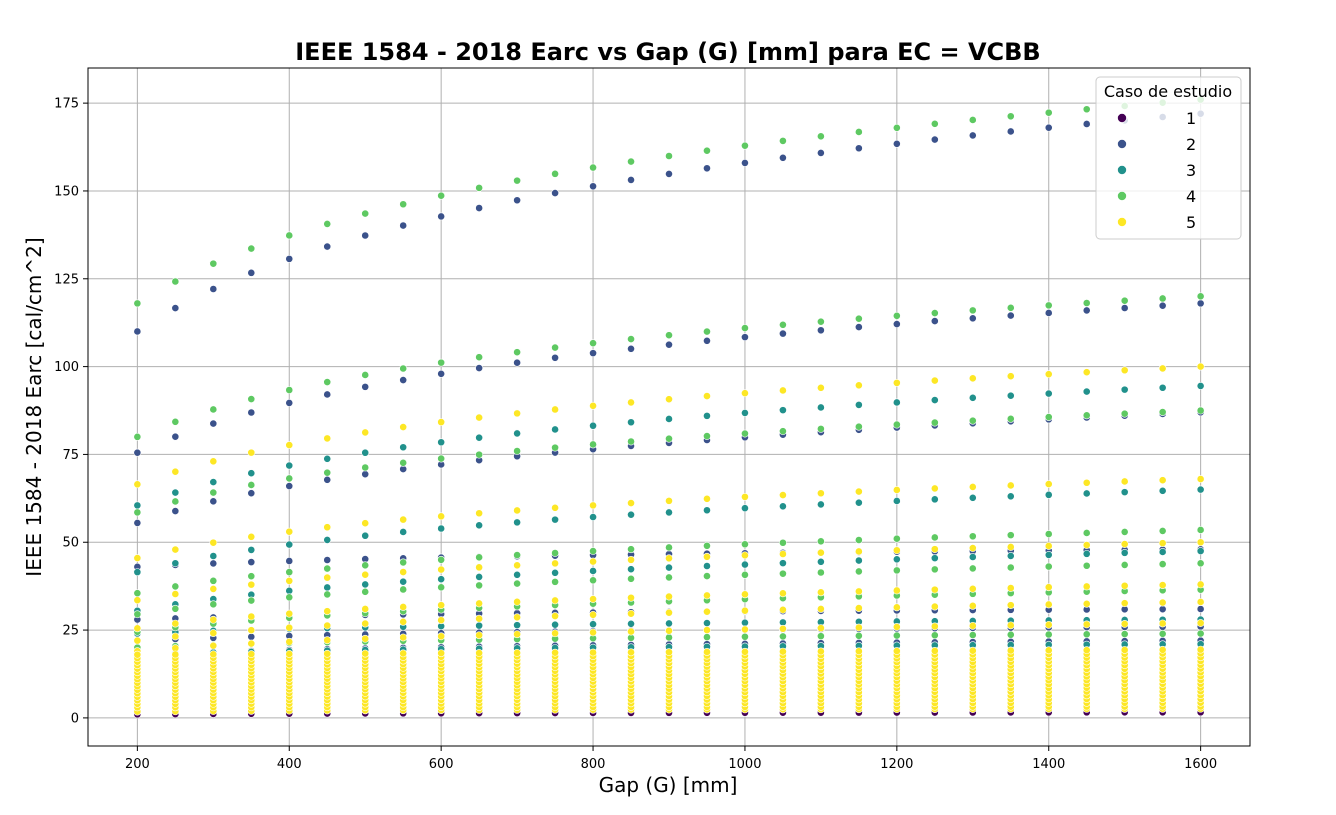 This screenshot has width=1336, height=815. Describe the element at coordinates (896, 764) in the screenshot. I see `x-tick-label: 1200` at that location.